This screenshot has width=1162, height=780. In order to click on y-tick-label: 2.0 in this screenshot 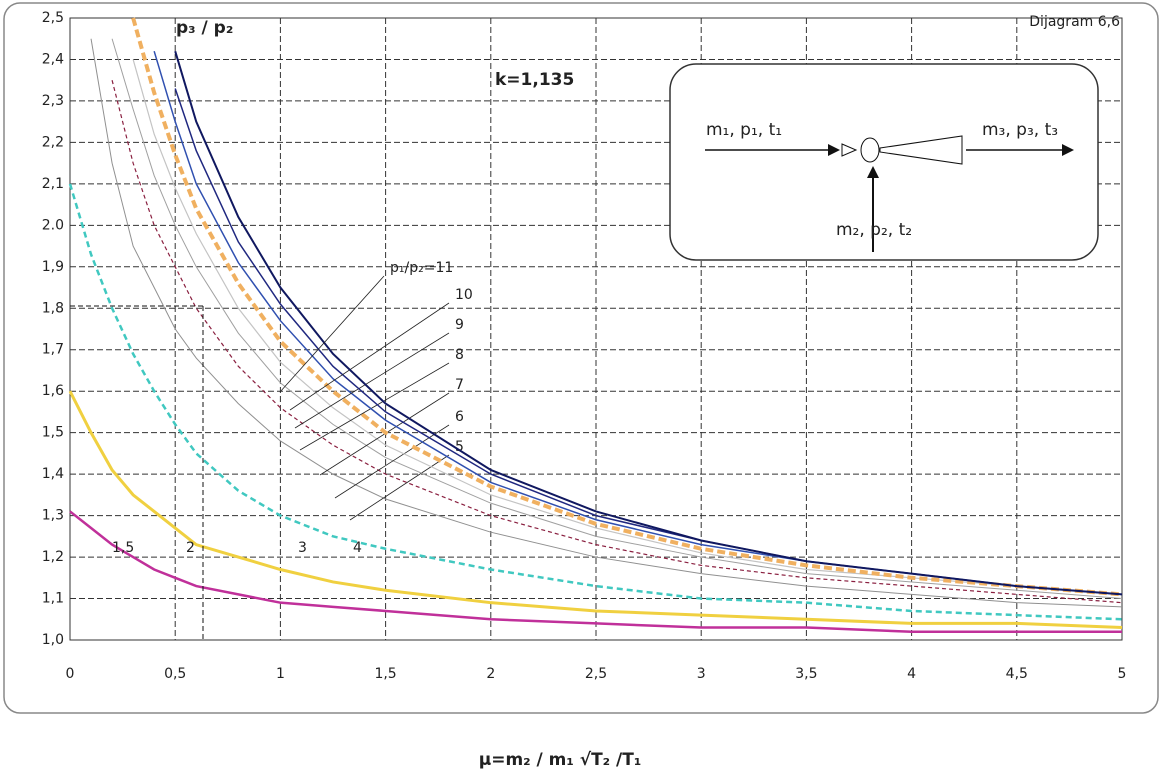, I will do `click(53, 225)`.